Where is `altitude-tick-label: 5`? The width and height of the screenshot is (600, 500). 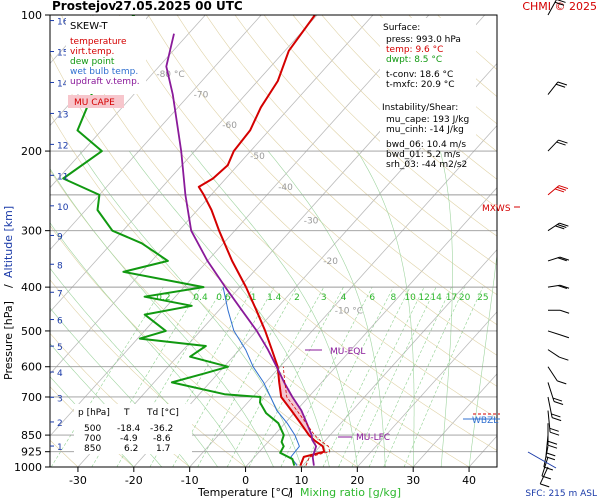
altitude-tick-label: 5 is located at coordinates (60, 348).